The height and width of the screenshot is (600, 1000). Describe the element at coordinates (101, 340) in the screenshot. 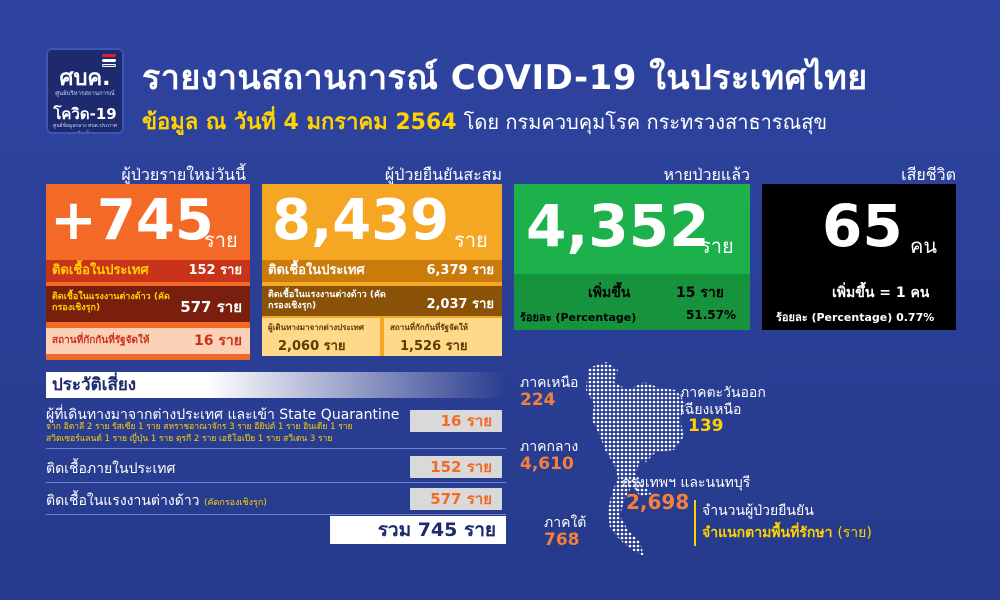

I see `new-quarantine-label: สถานที่กักกันที่รัฐจัดให้` at that location.